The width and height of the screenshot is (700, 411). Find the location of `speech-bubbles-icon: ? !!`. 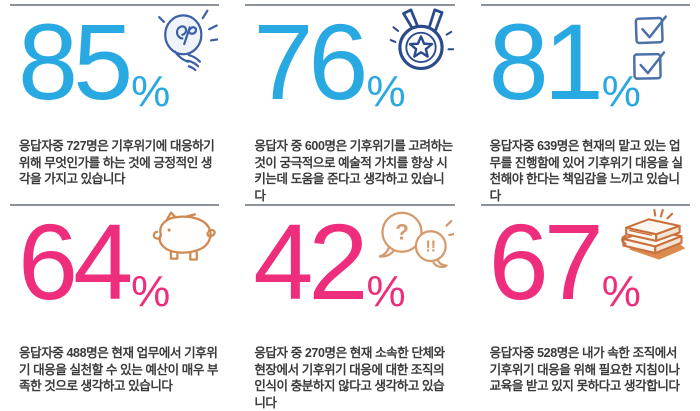

speech-bubbles-icon: ? !! is located at coordinates (415, 244).